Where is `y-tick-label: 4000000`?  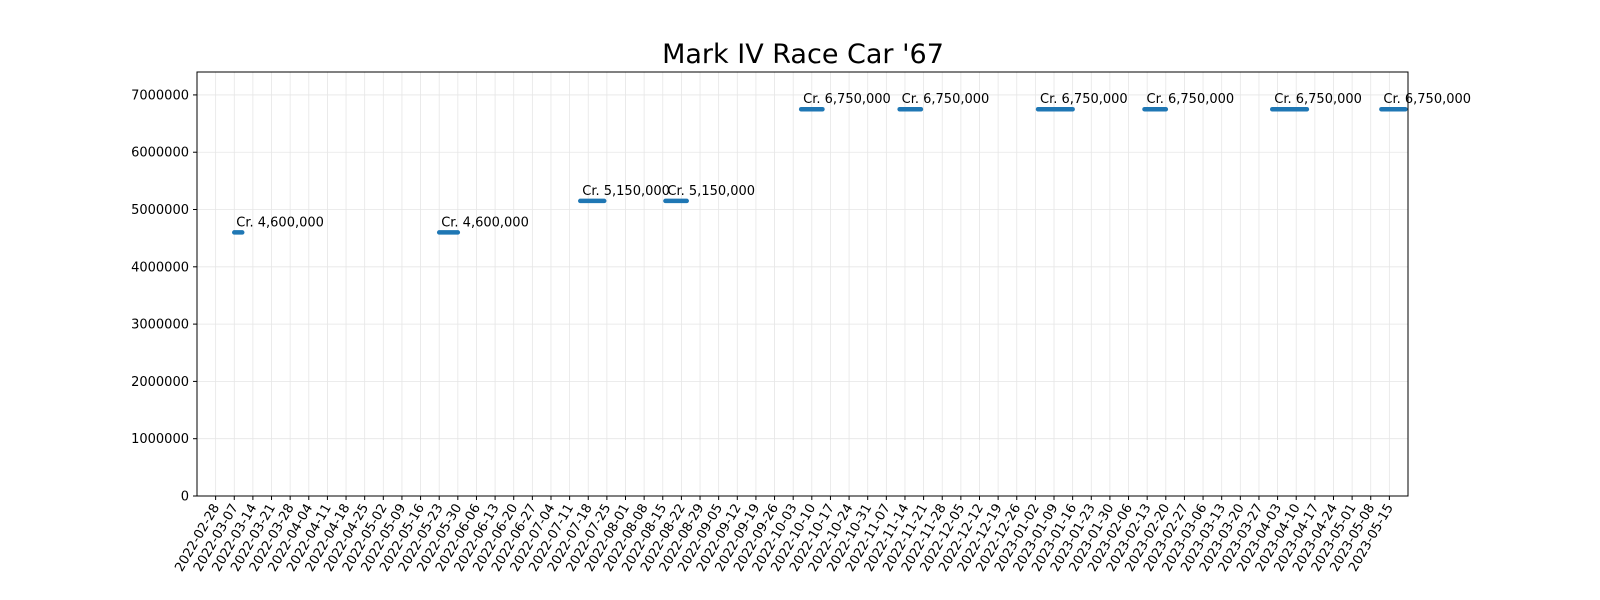 y-tick-label: 4000000 is located at coordinates (160, 267).